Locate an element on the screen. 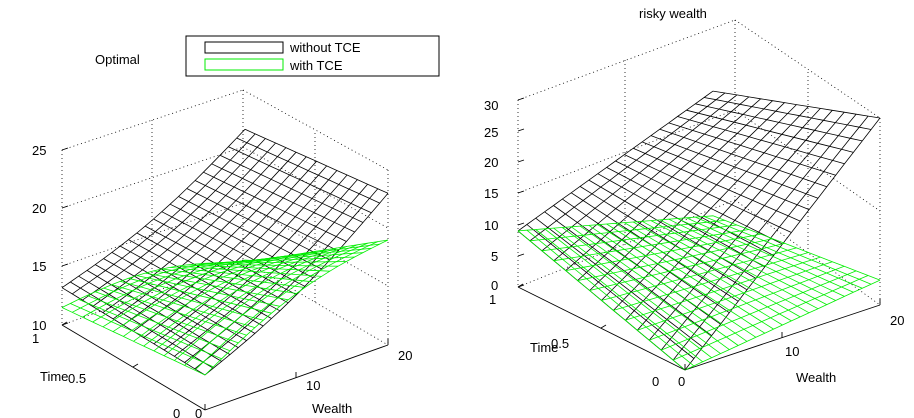  right-plot-title: risky wealth is located at coordinates (673, 13).